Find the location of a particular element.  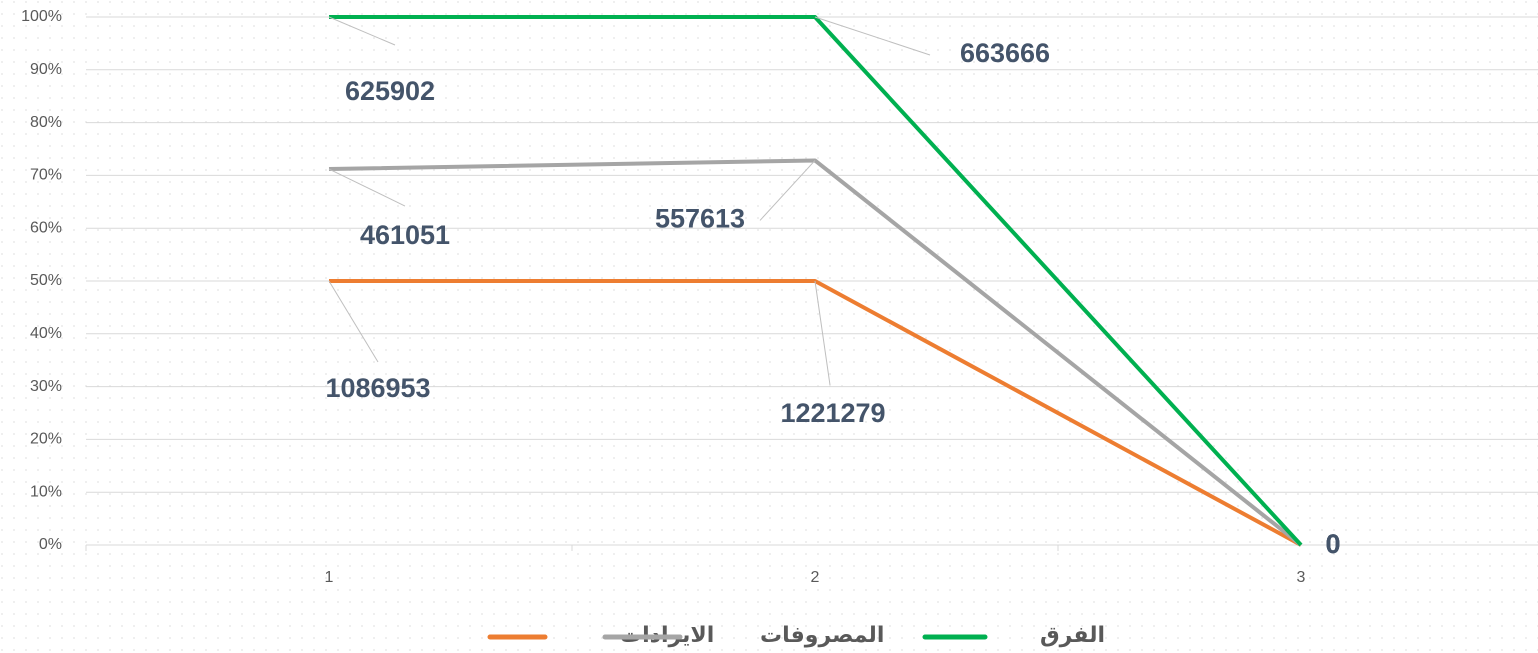

data-label: 1221279 is located at coordinates (832, 413).